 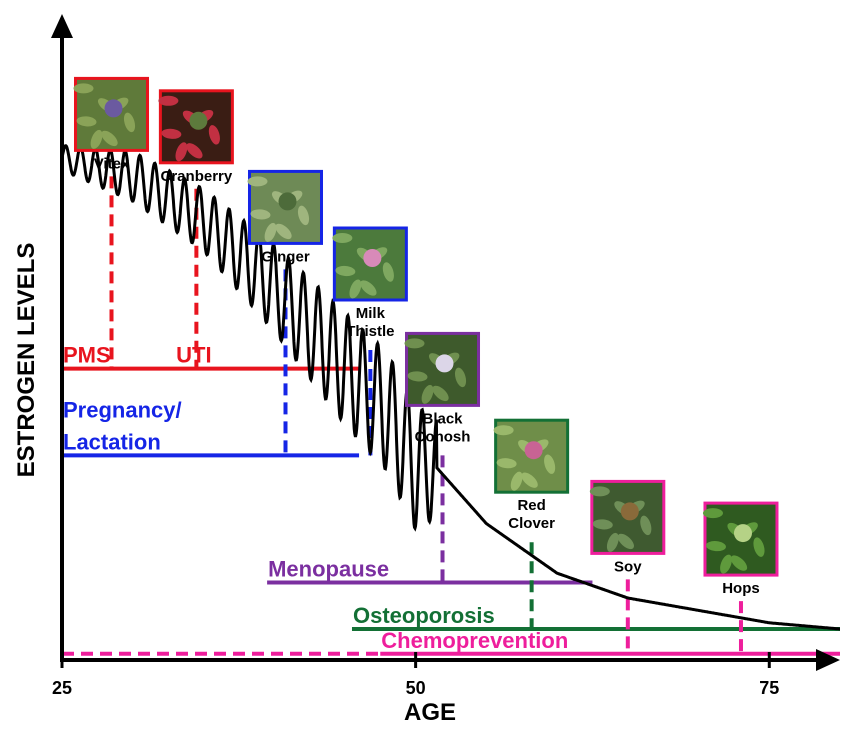 What do you see at coordinates (442, 418) in the screenshot?
I see `herb-label: Black` at bounding box center [442, 418].